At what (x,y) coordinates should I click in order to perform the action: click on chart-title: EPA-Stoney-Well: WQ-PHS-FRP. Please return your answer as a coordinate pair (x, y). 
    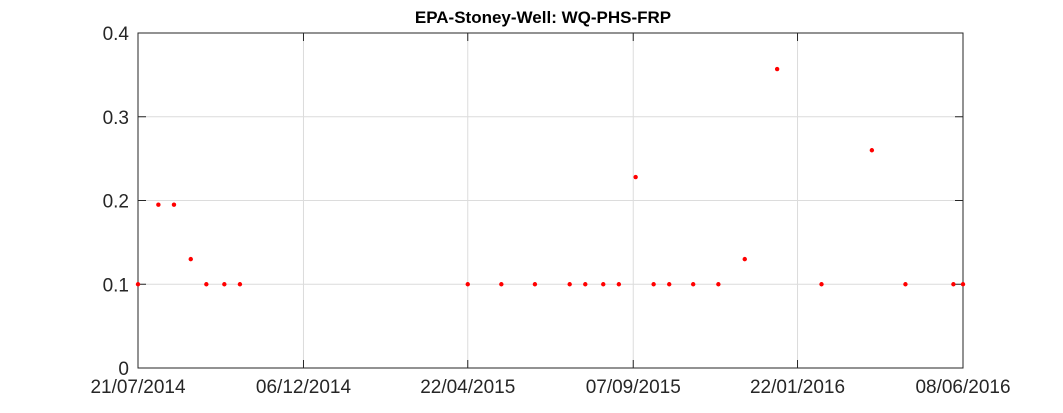
    Looking at the image, I should click on (543, 17).